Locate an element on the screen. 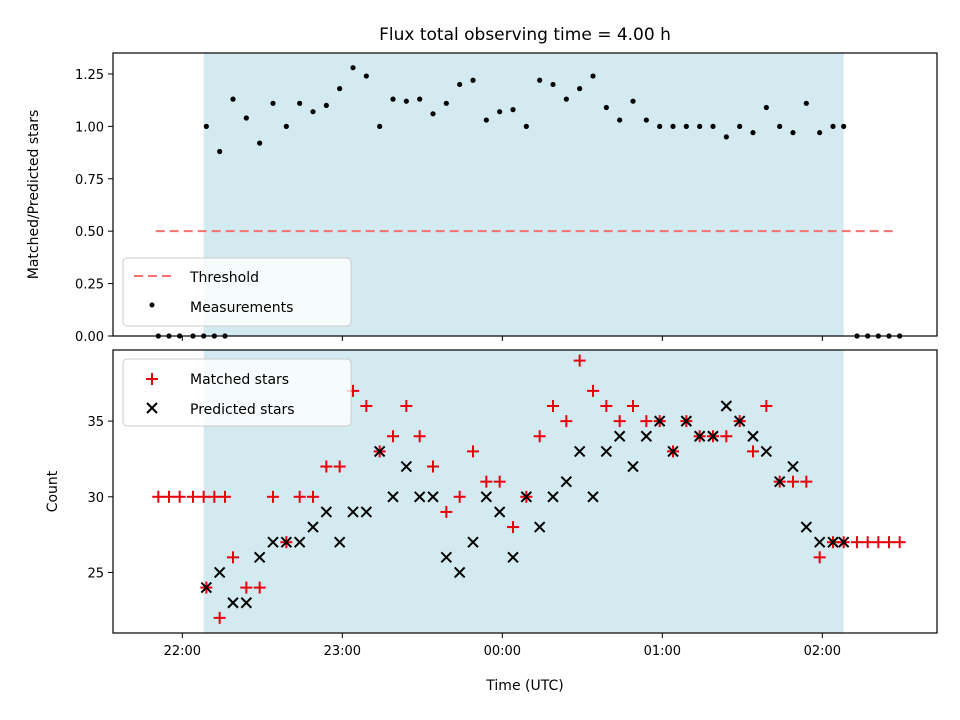 This screenshot has width=960, height=720. y-tick-label: 0.25 is located at coordinates (89, 285).